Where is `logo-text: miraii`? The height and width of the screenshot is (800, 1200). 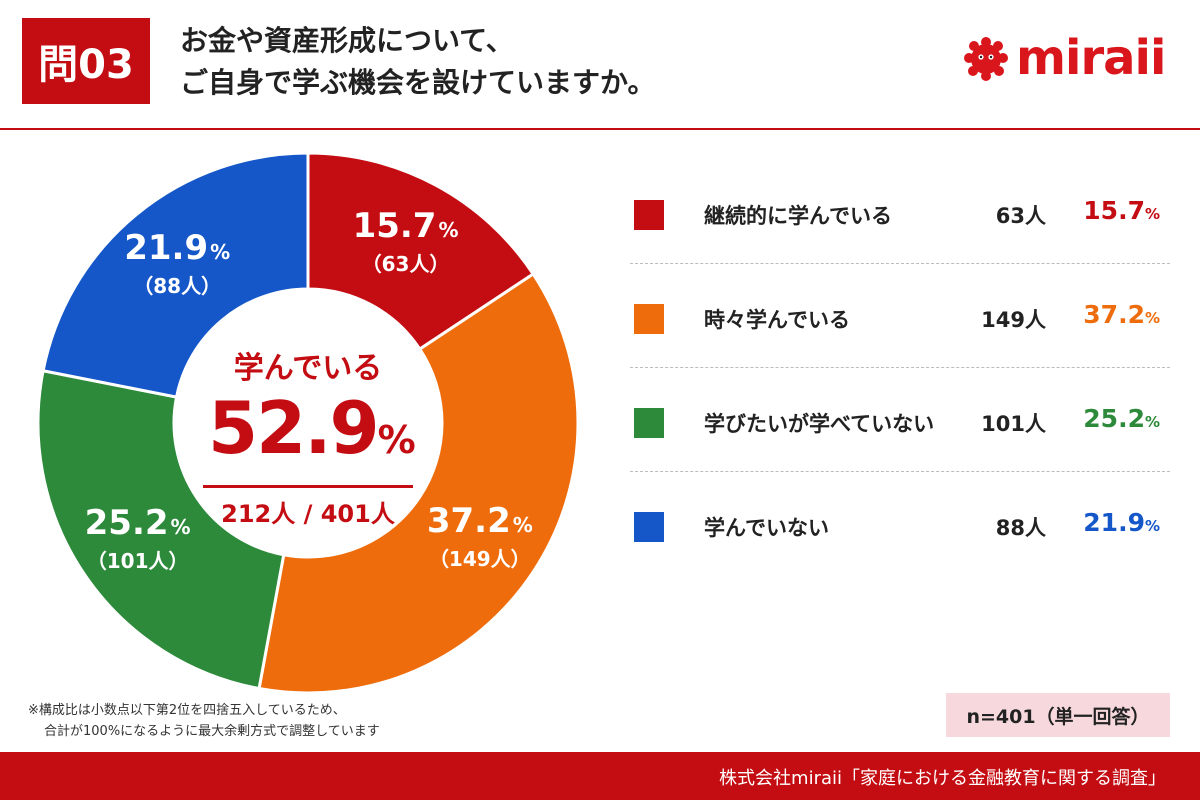 logo-text: miraii is located at coordinates (1091, 58).